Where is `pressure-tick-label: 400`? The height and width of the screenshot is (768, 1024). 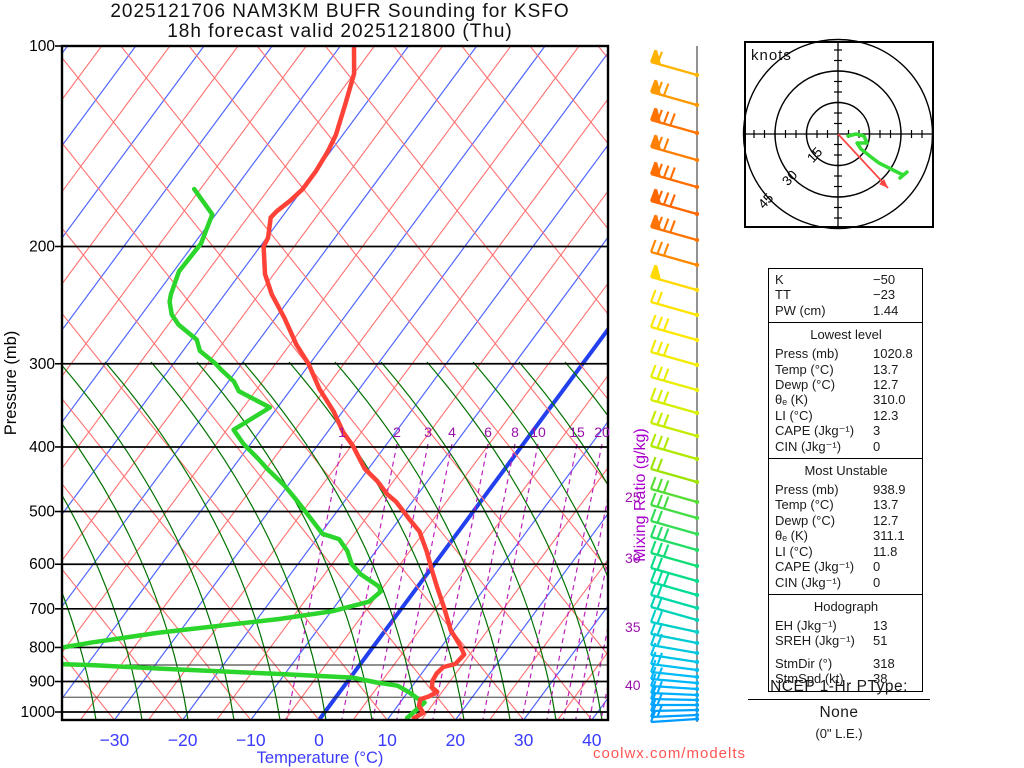 pressure-tick-label: 400 is located at coordinates (42, 447).